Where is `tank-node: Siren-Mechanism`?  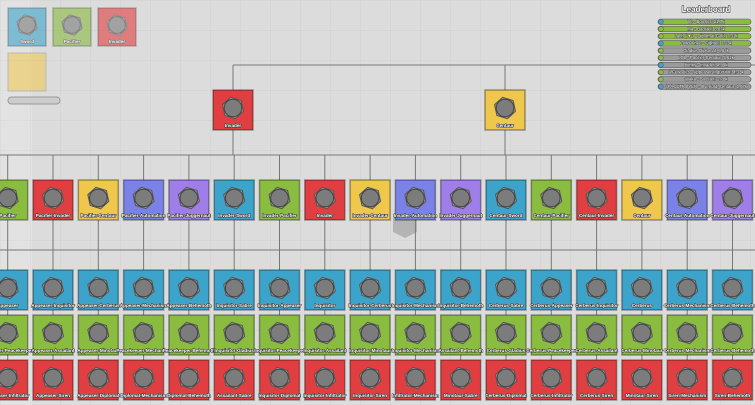
tank-node: Siren-Mechanism is located at coordinates (687, 380).